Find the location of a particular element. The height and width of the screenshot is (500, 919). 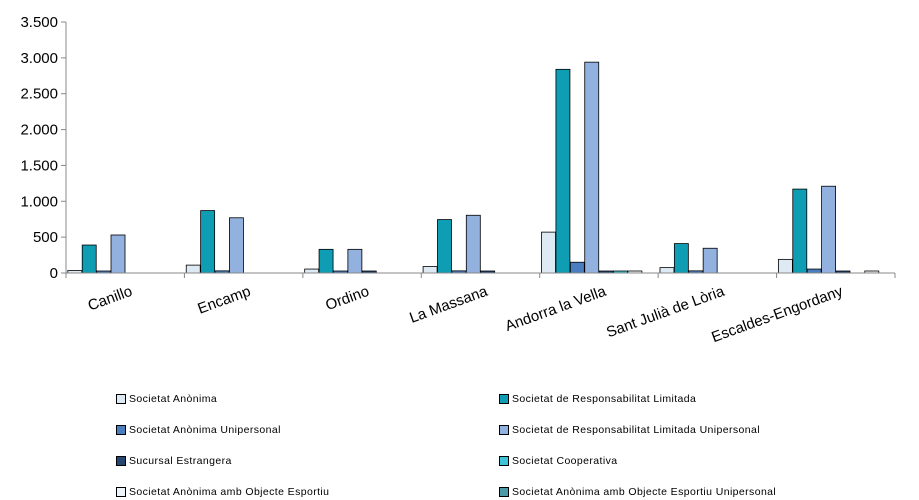

legend-label: Societat Anònima Unipersonal is located at coordinates (205, 430).